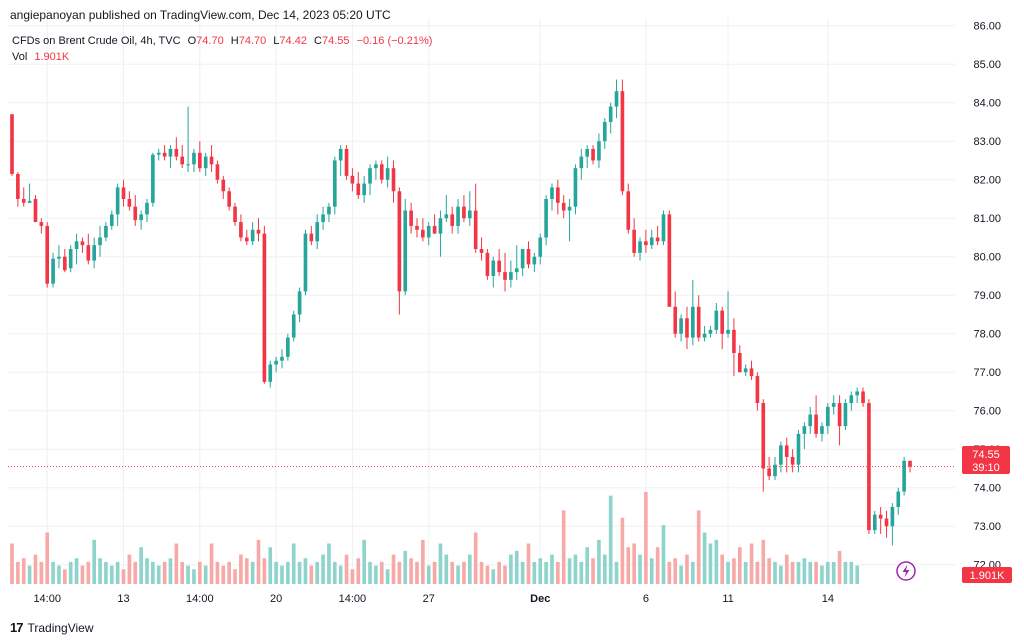  I want to click on price-tick-label: 83.00, so click(987, 142).